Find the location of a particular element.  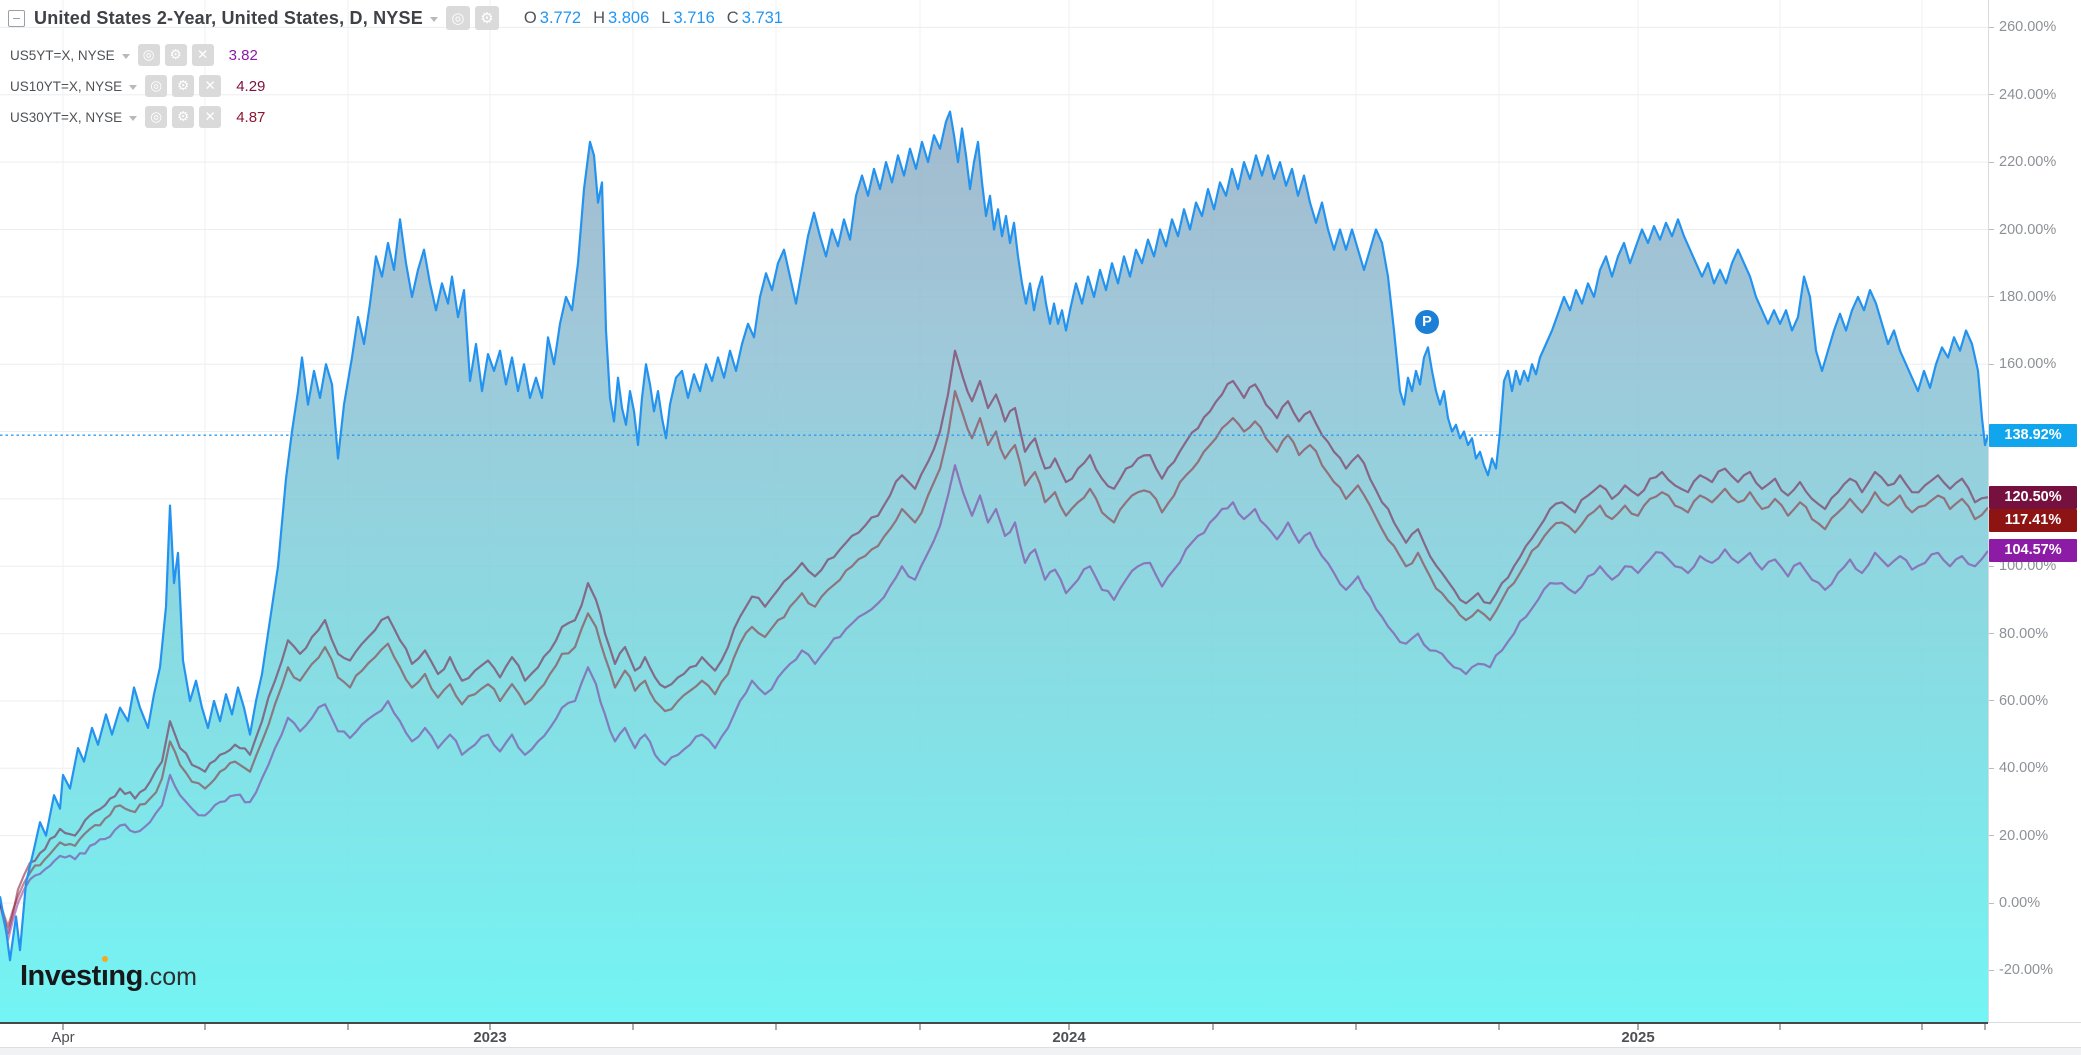

y-axis-tick-label: 0.00% is located at coordinates (2035, 903).